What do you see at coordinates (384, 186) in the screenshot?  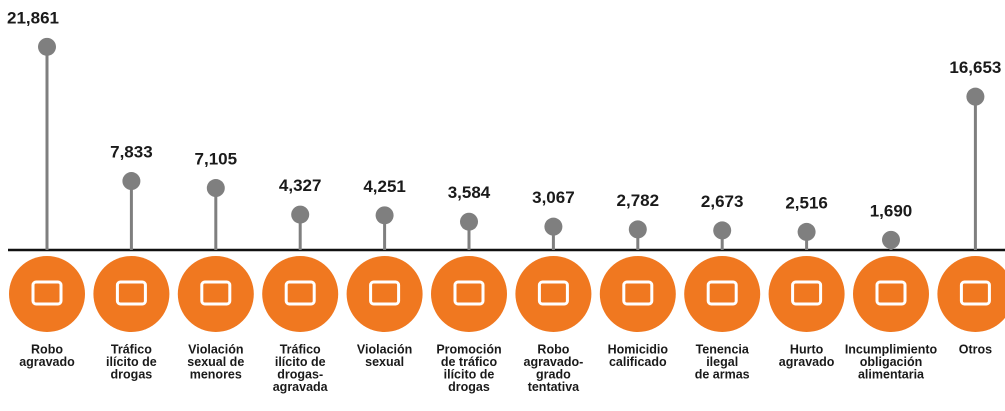 I see `value-label: 4,251` at bounding box center [384, 186].